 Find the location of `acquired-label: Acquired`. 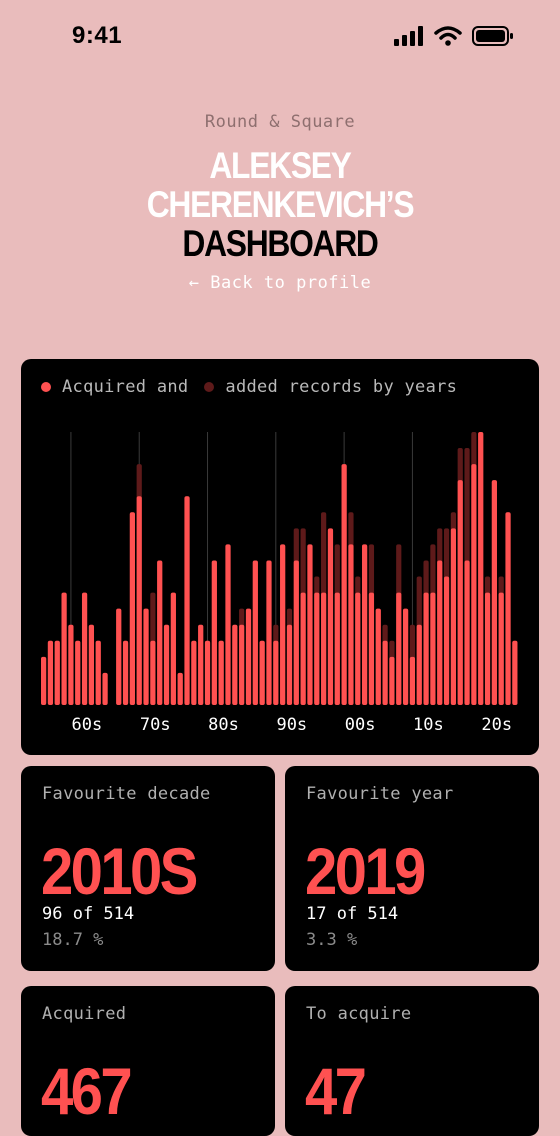

acquired-label: Acquired is located at coordinates (84, 1014).